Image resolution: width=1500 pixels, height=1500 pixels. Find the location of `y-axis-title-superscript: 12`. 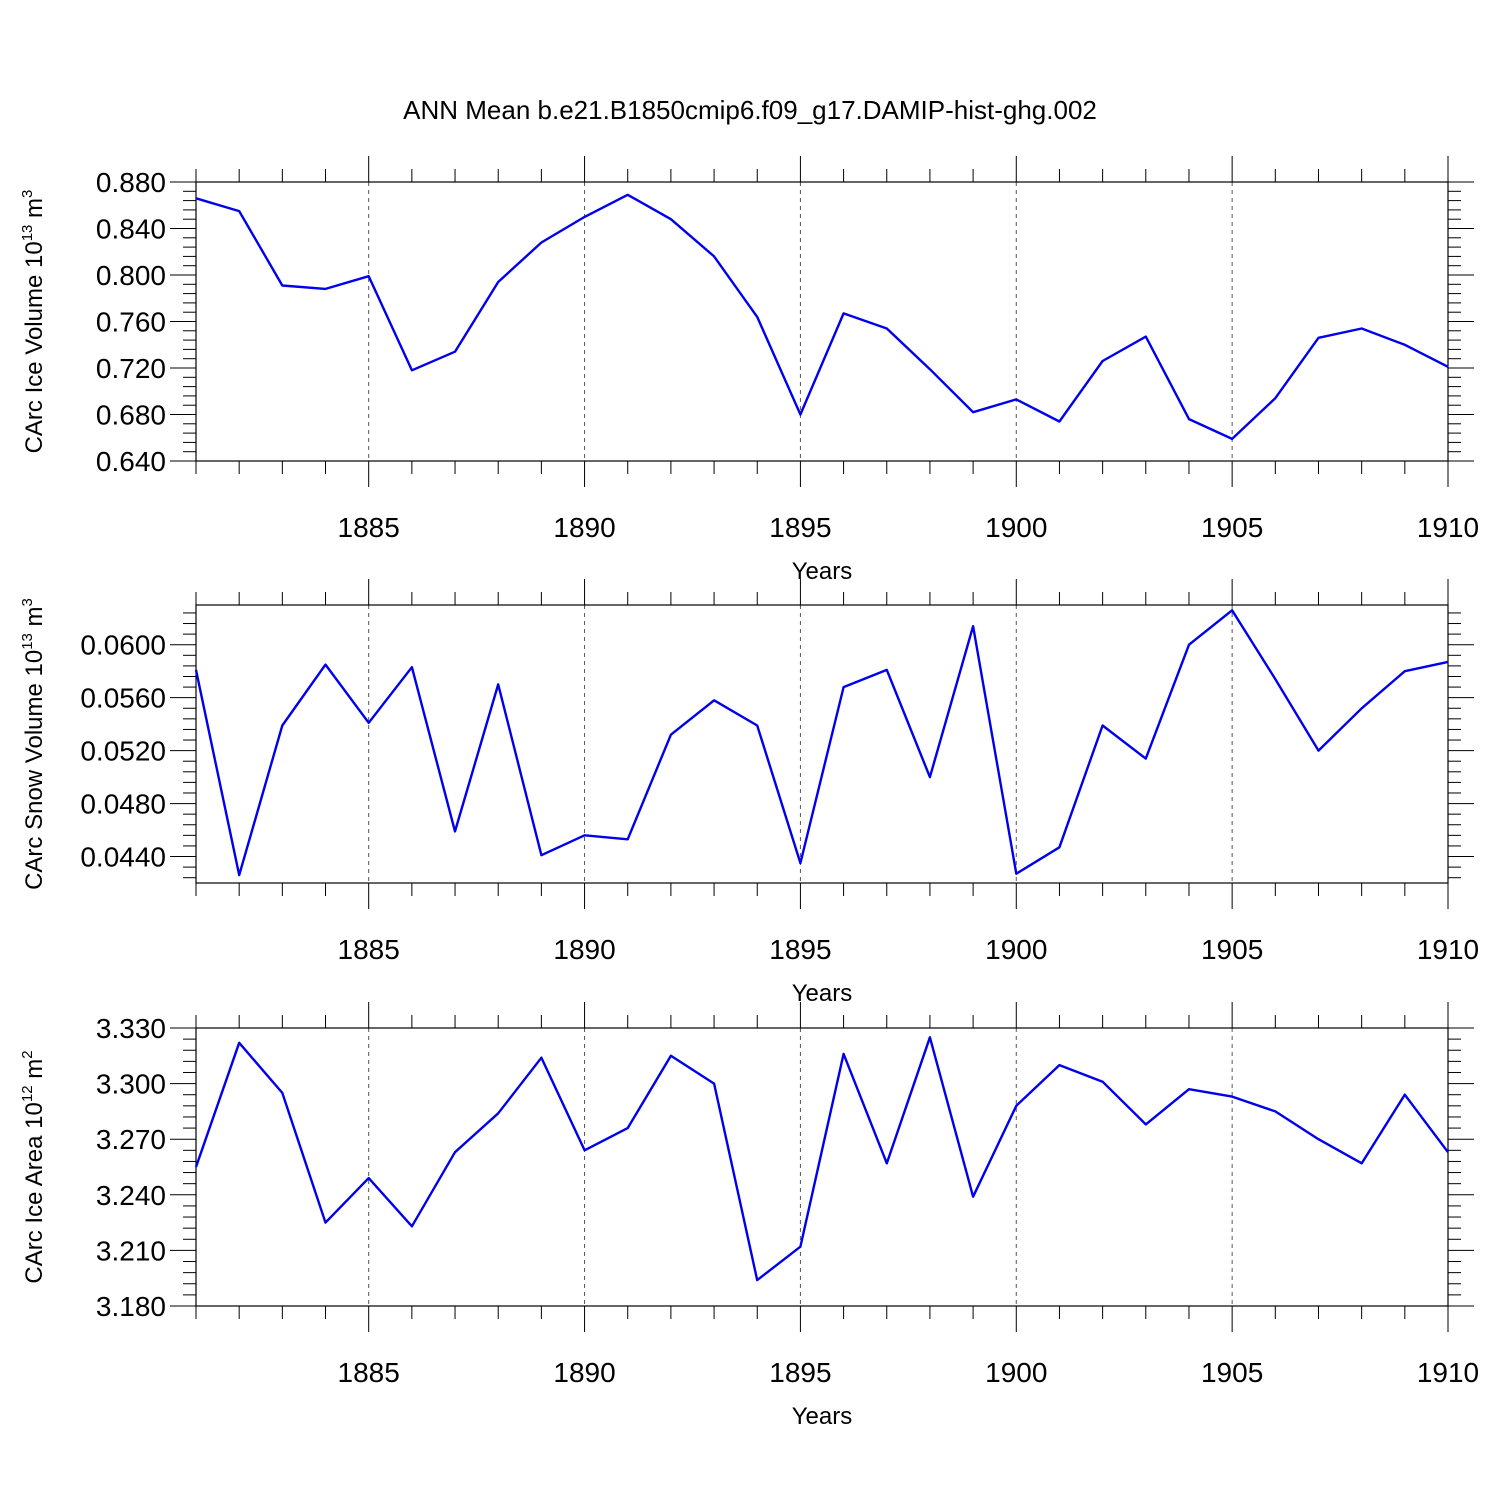

y-axis-title-superscript: 12 is located at coordinates (27, 1093).